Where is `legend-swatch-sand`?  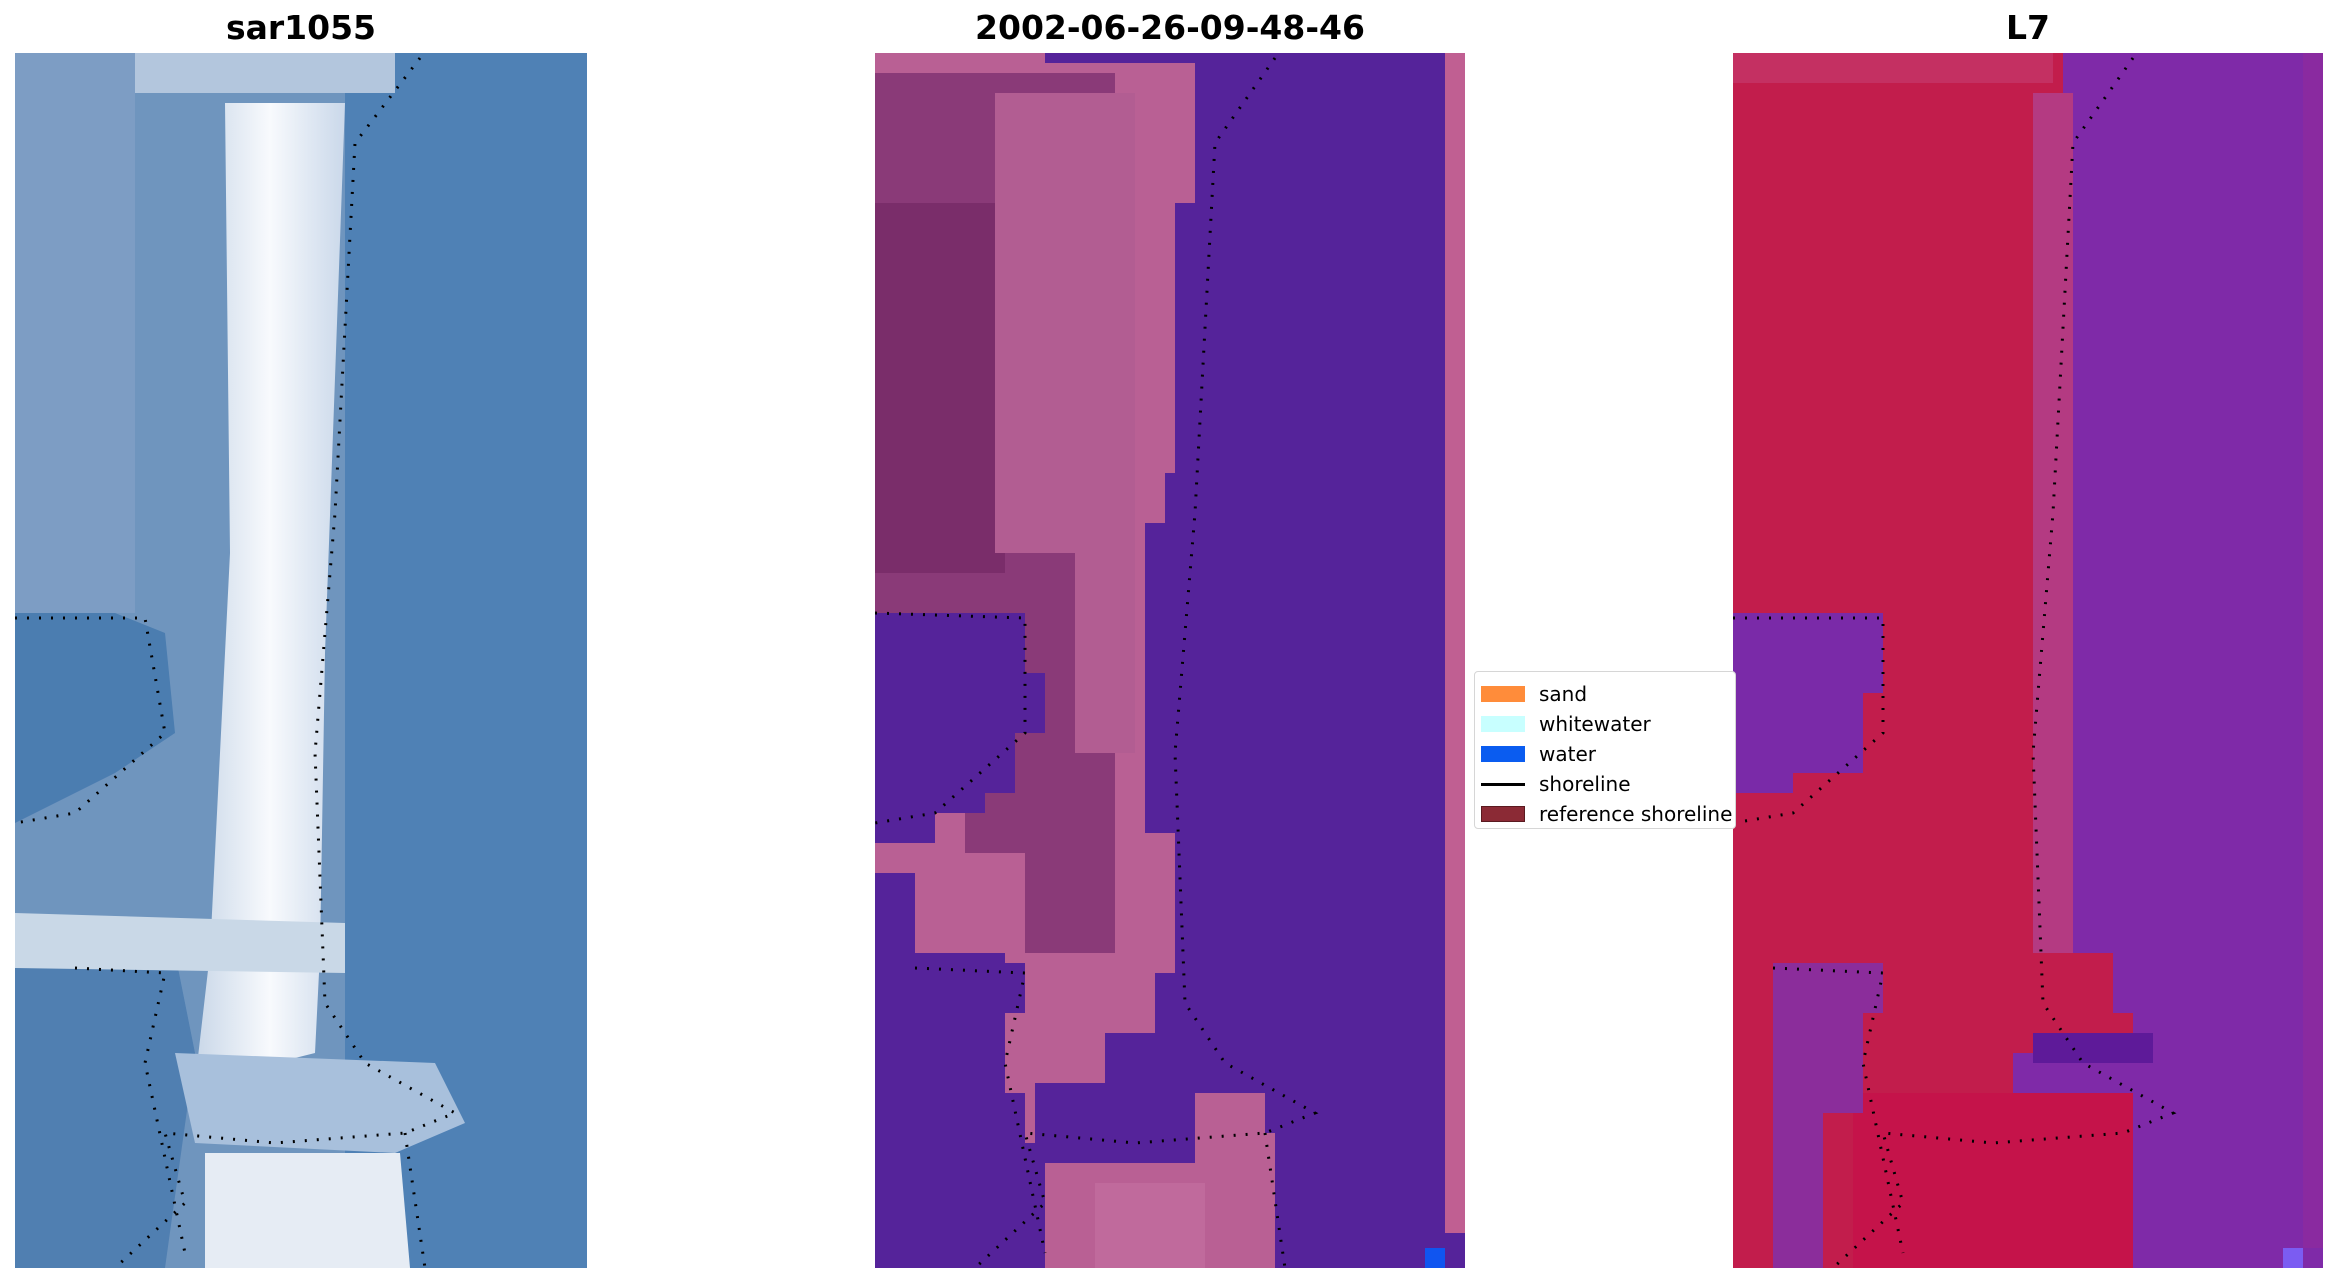
legend-swatch-sand is located at coordinates (1503, 694).